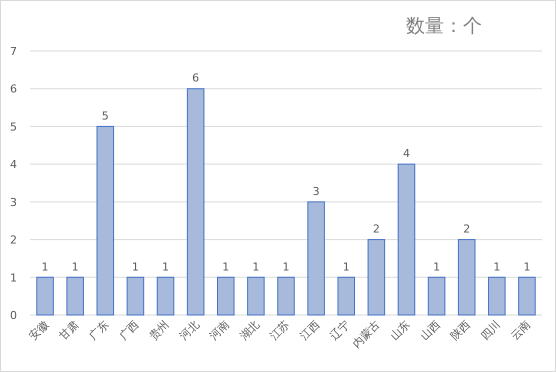 This screenshot has height=372, width=556. Describe the element at coordinates (105, 115) in the screenshot. I see `data-label: 5` at that location.